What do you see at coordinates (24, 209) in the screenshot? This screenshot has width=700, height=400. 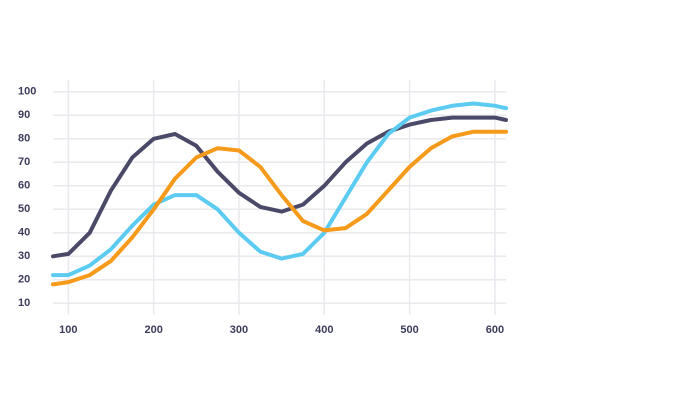 I see `y-tick-label: 50` at bounding box center [24, 209].